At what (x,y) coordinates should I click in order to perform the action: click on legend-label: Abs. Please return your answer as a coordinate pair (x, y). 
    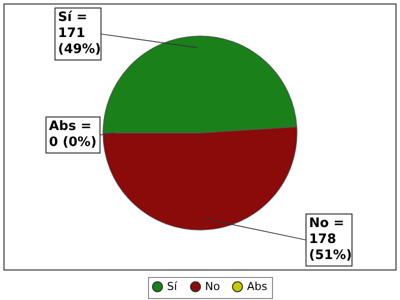
    Looking at the image, I should click on (257, 286).